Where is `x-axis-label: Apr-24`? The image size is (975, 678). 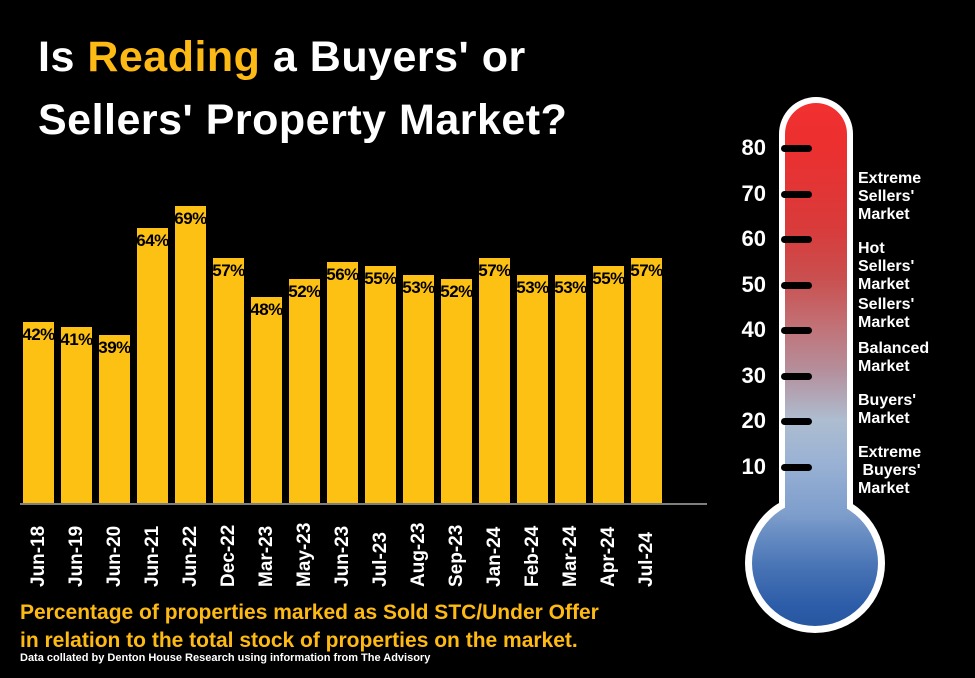
x-axis-label: Apr-24 is located at coordinates (608, 556).